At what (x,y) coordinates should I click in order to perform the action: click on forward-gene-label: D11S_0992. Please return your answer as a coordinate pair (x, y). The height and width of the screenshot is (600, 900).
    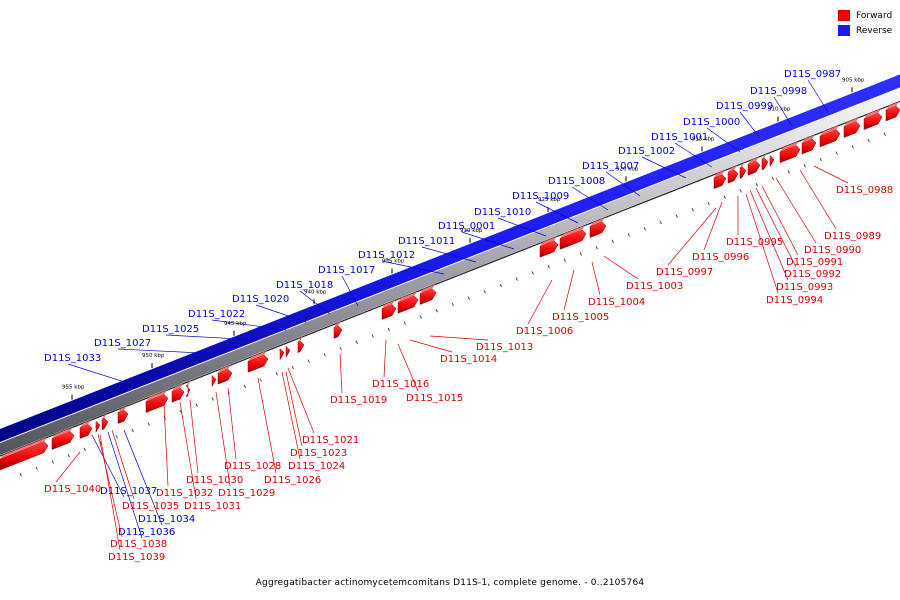
    Looking at the image, I should click on (812, 274).